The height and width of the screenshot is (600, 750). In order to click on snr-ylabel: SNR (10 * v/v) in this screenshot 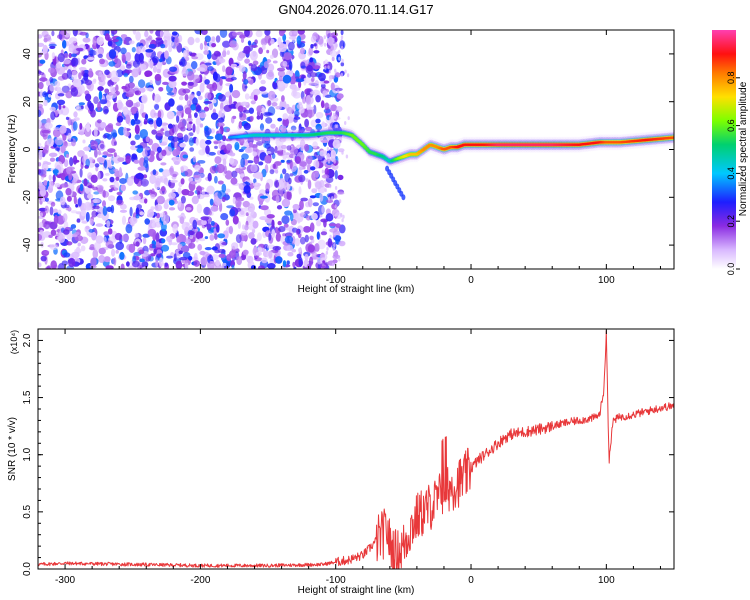, I will do `click(12, 449)`.